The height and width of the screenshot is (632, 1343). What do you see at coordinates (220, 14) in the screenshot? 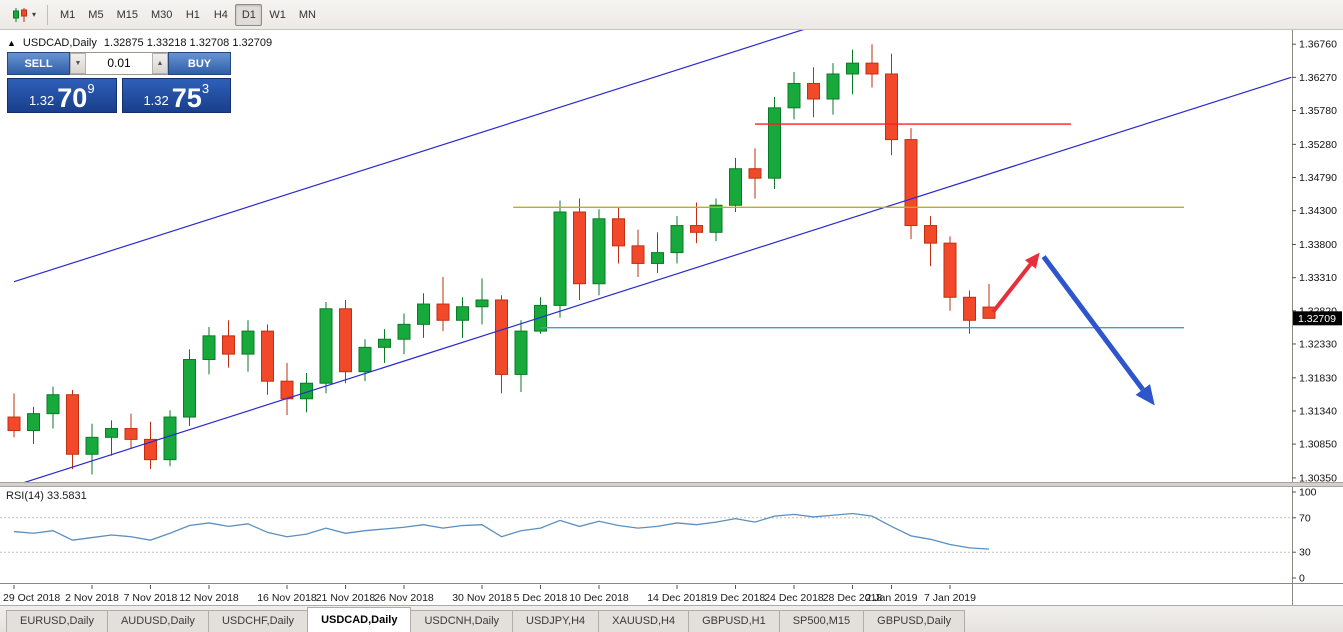
I see `timeframe-button-h4: H4` at bounding box center [220, 14].